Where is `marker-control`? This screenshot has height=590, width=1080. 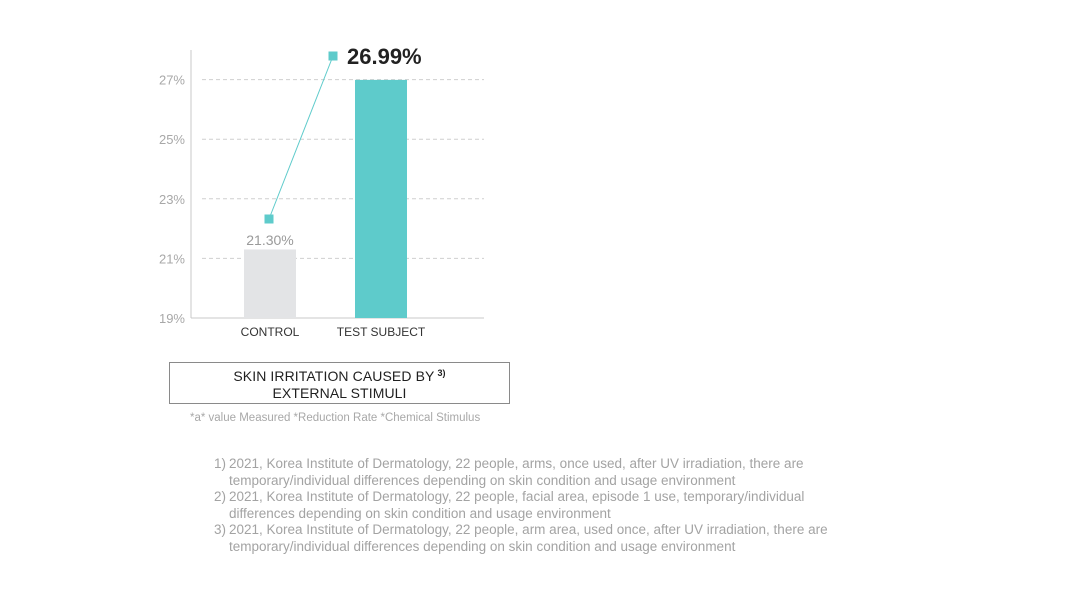 marker-control is located at coordinates (269, 219).